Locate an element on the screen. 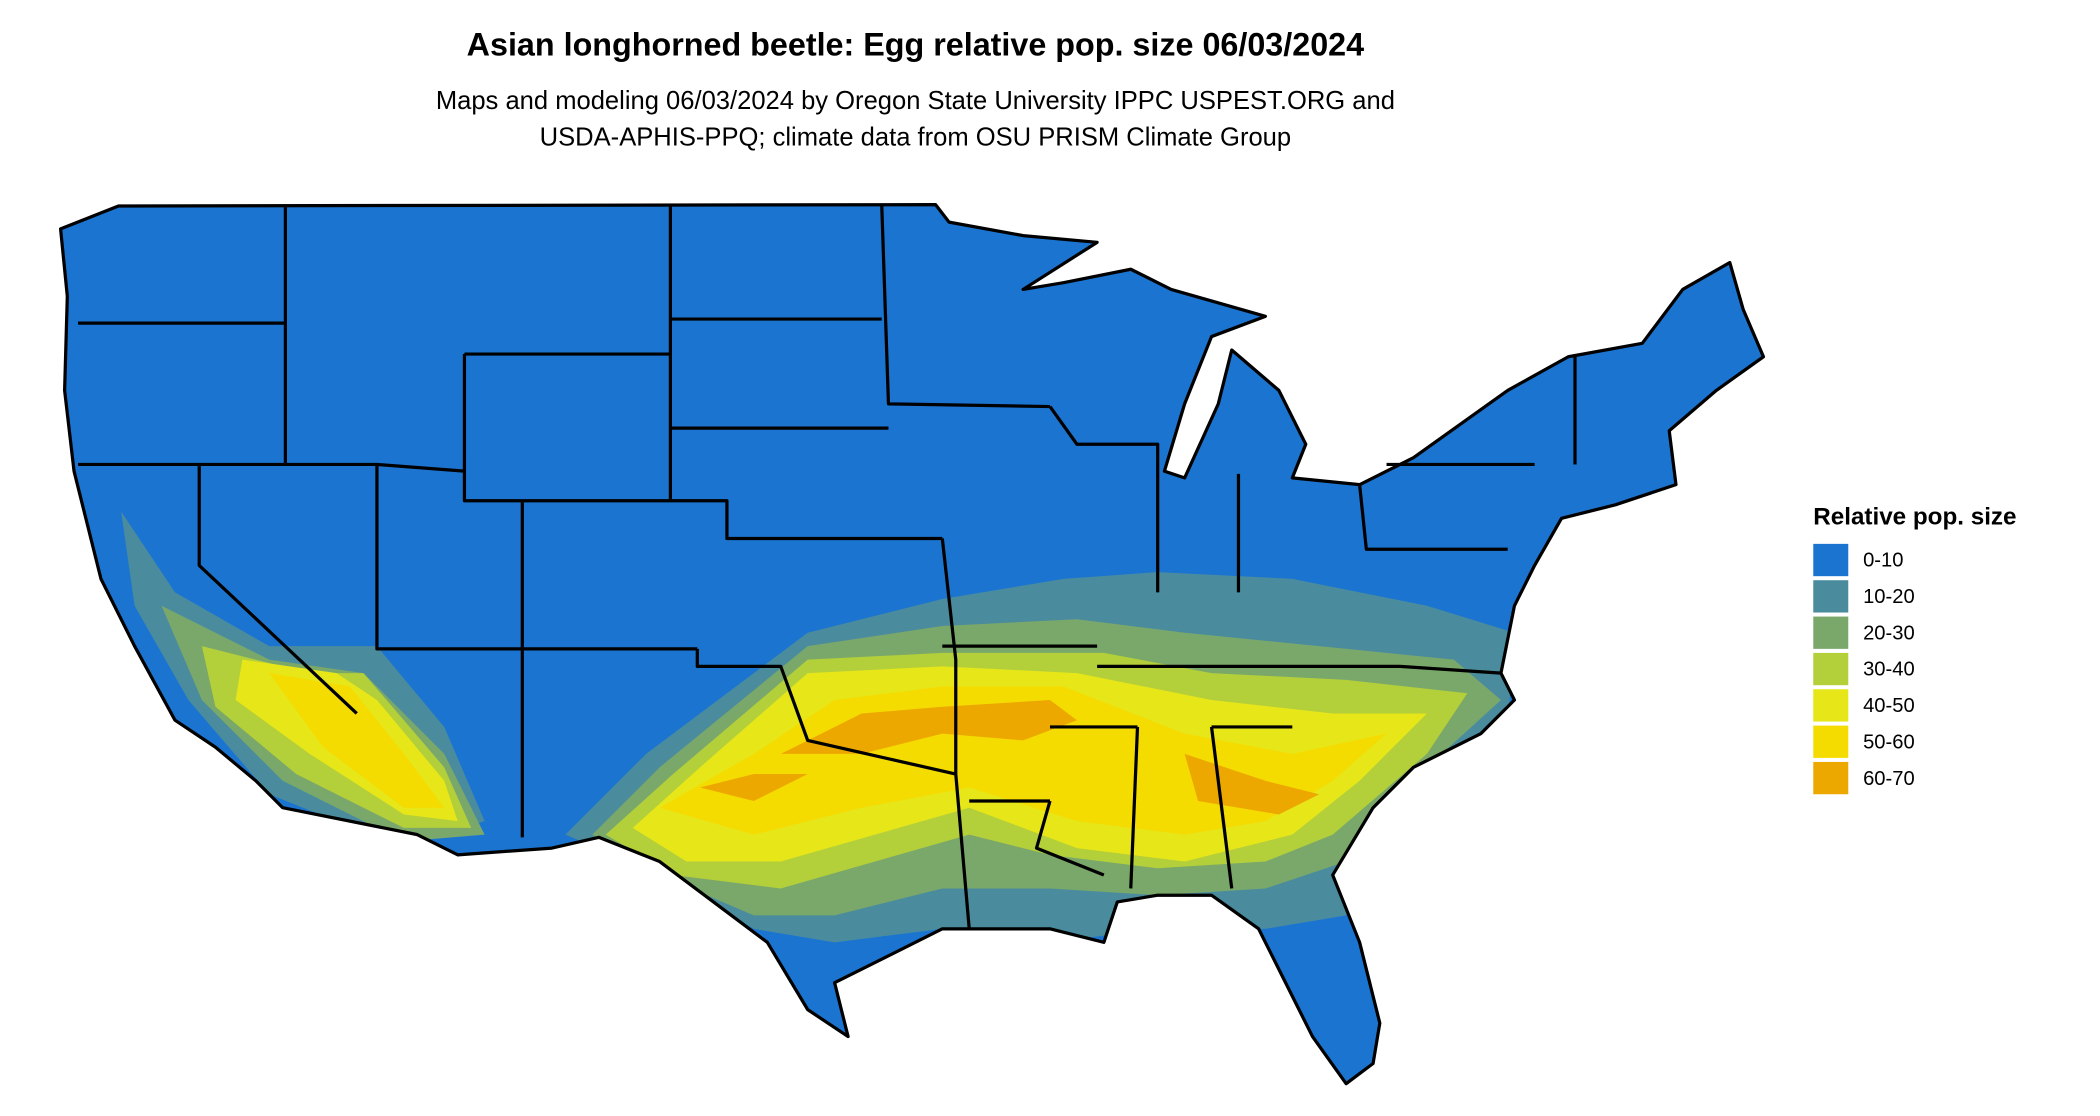 The image size is (2100, 1116). legend-label: 40-50 is located at coordinates (1889, 706).